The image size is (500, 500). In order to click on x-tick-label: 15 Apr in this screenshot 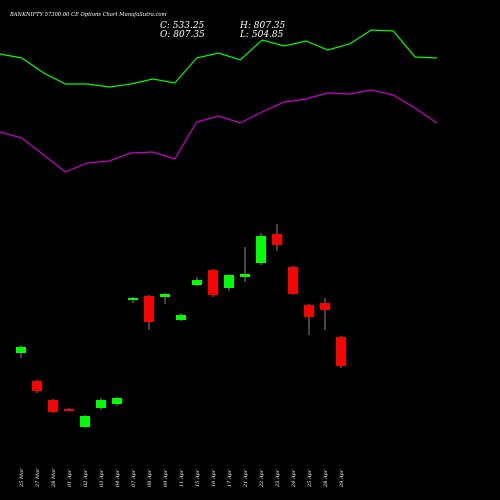, I will do `click(198, 478)`.